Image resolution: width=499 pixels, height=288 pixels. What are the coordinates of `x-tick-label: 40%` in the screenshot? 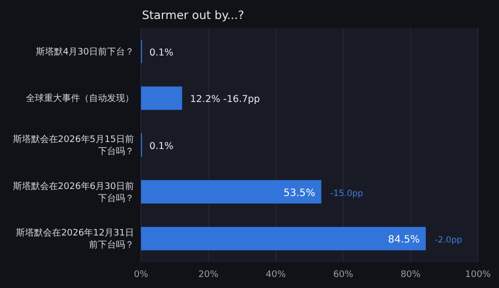 It's located at (276, 275).